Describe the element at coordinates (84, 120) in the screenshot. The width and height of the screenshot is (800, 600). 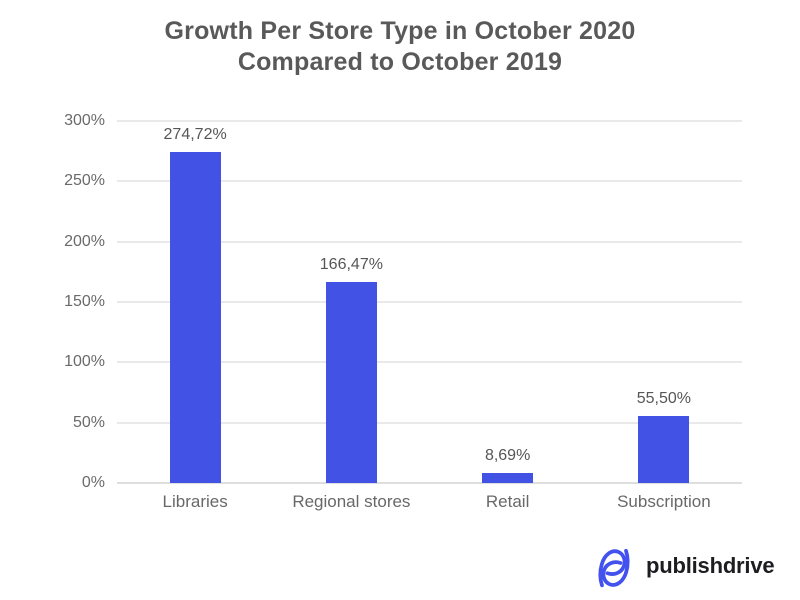
I see `y-axis-tick-label: 300%` at that location.